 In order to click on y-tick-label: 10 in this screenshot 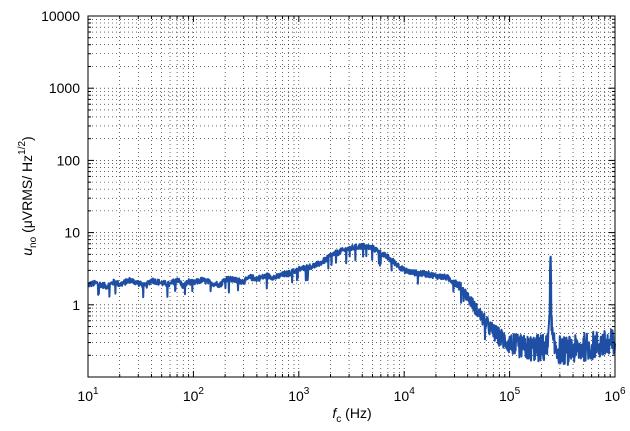, I will do `click(72, 233)`.